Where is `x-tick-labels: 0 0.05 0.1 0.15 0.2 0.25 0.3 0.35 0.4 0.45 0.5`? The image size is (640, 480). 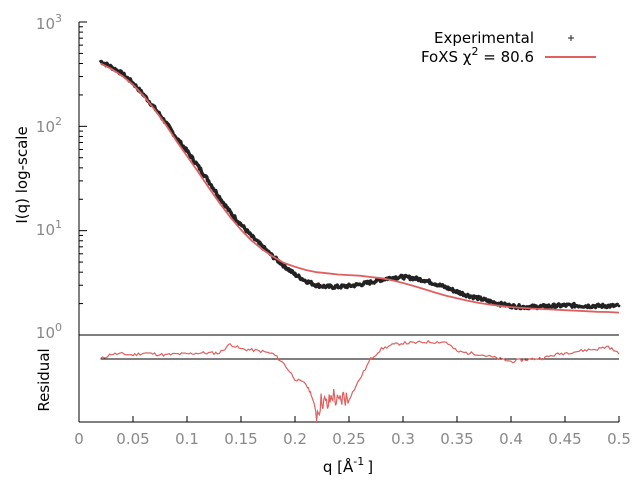 x-tick-labels: 0 0.05 0.1 0.15 0.2 0.25 0.3 0.35 0.4 0.45 0.5 is located at coordinates (352, 439).